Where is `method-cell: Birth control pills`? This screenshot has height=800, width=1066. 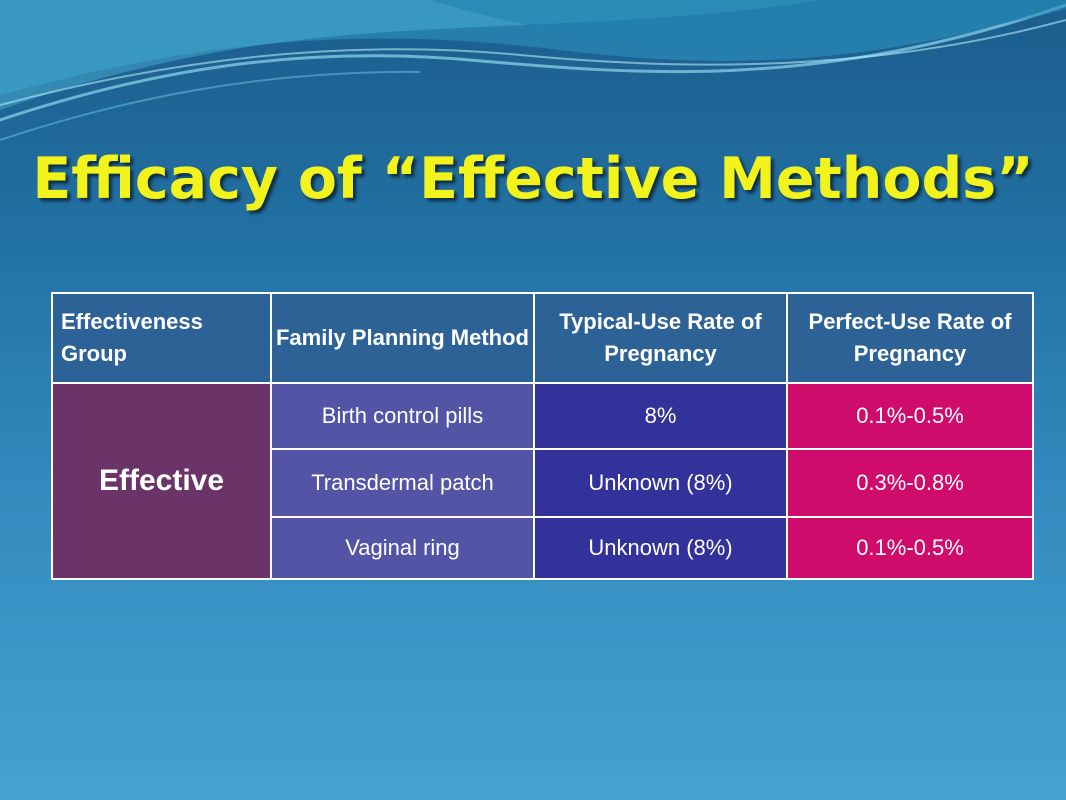 method-cell: Birth control pills is located at coordinates (402, 416).